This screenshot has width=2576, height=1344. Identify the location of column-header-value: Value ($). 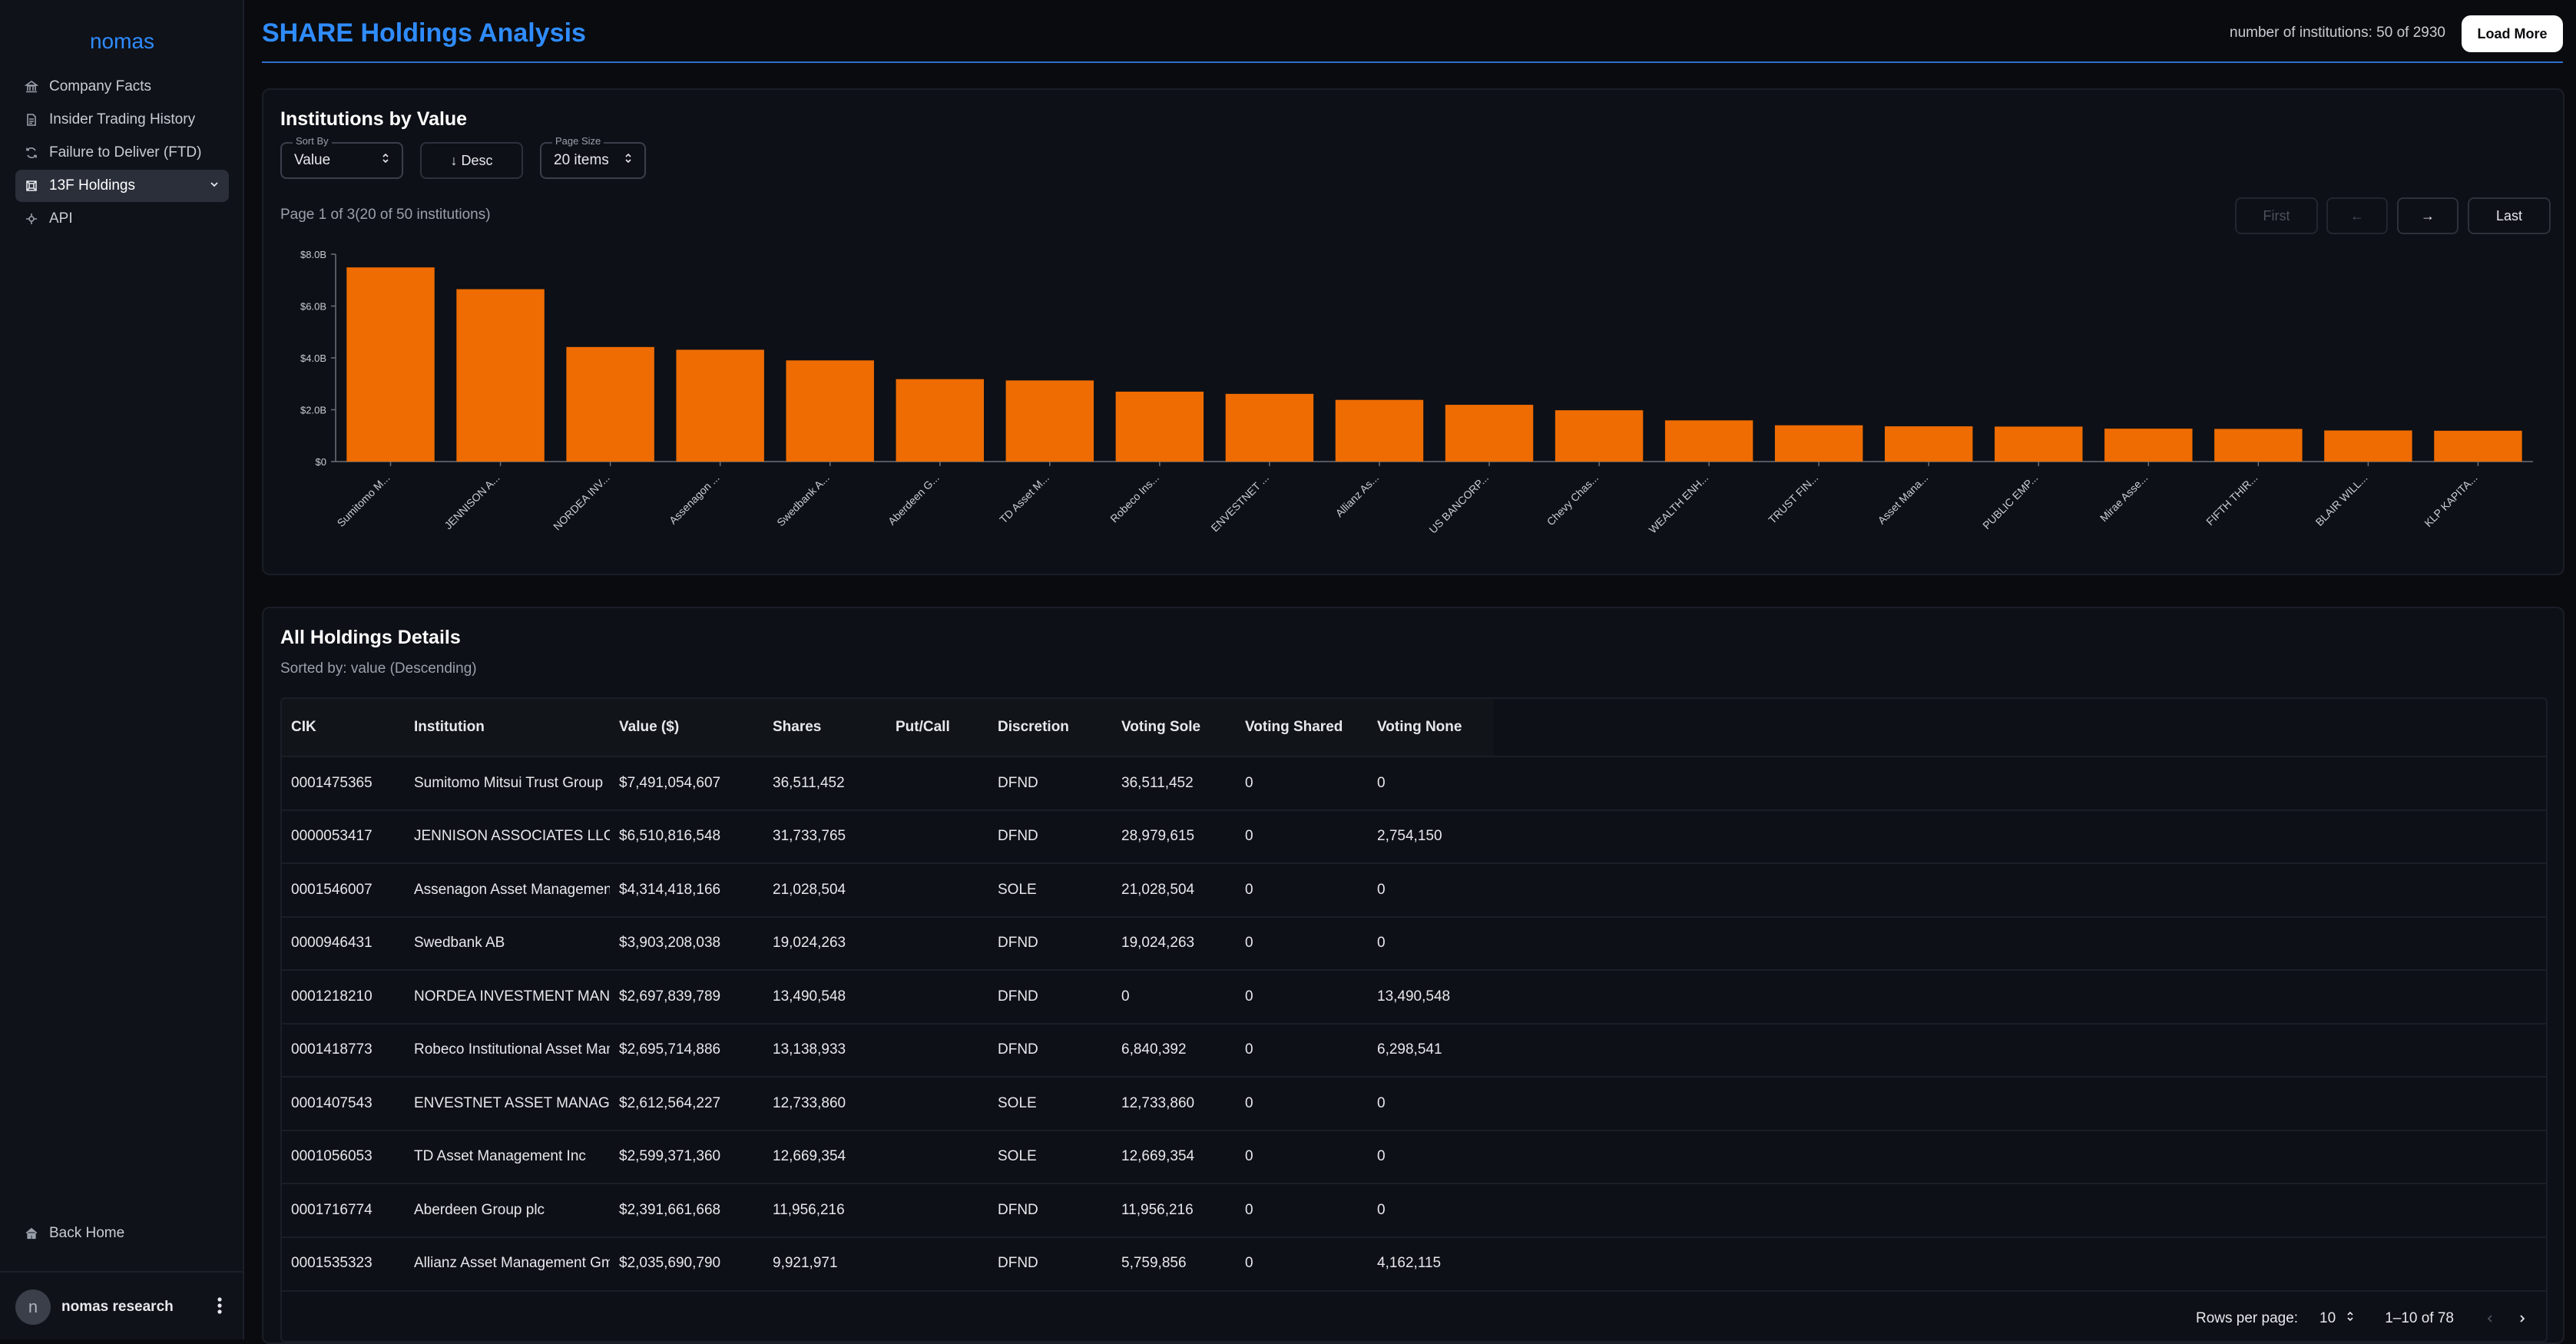
(649, 727).